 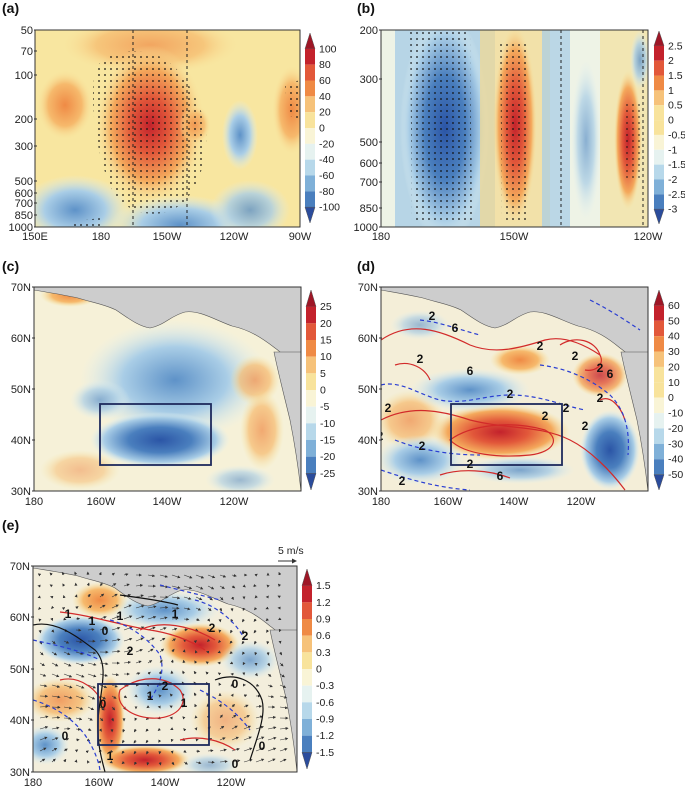 What do you see at coordinates (323, 636) in the screenshot?
I see `colorbar-label: 0.6` at bounding box center [323, 636].